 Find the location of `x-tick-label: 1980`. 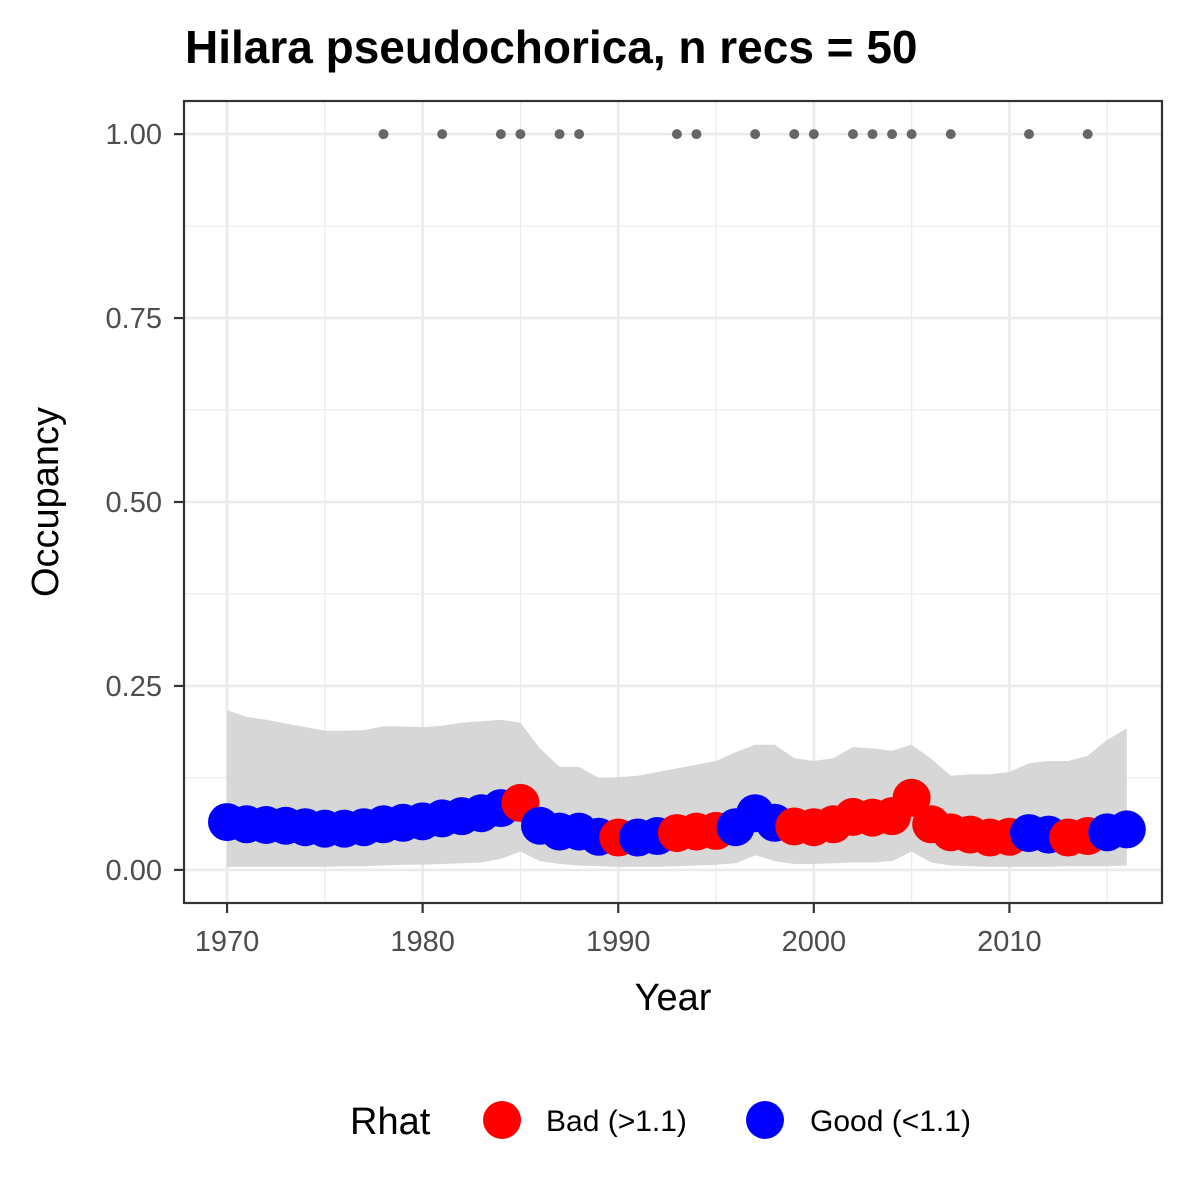

x-tick-label: 1980 is located at coordinates (422, 942).